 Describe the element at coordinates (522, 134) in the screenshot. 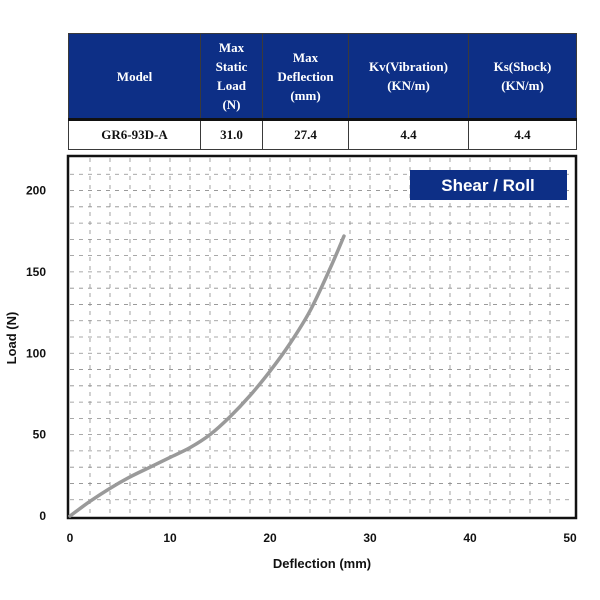

I see `value-ks-shock: 4.4` at that location.